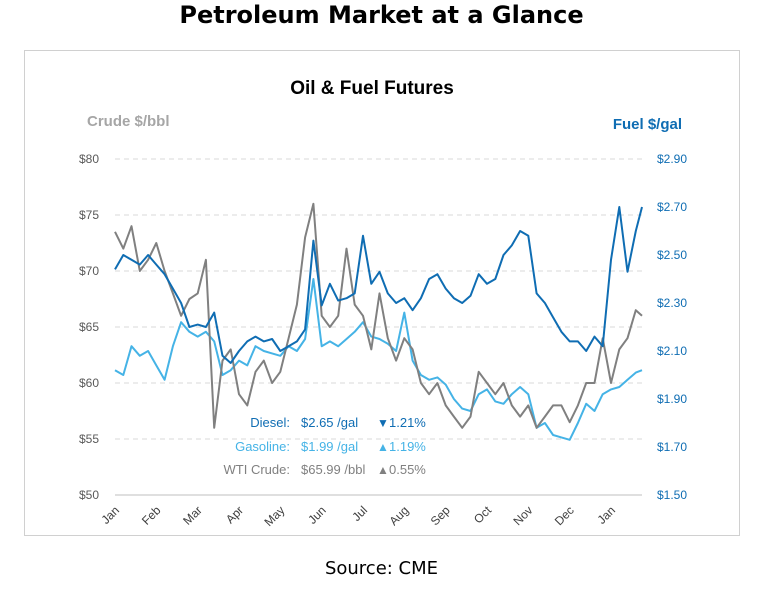  What do you see at coordinates (89, 439) in the screenshot?
I see `left-tick-label: $55` at bounding box center [89, 439].